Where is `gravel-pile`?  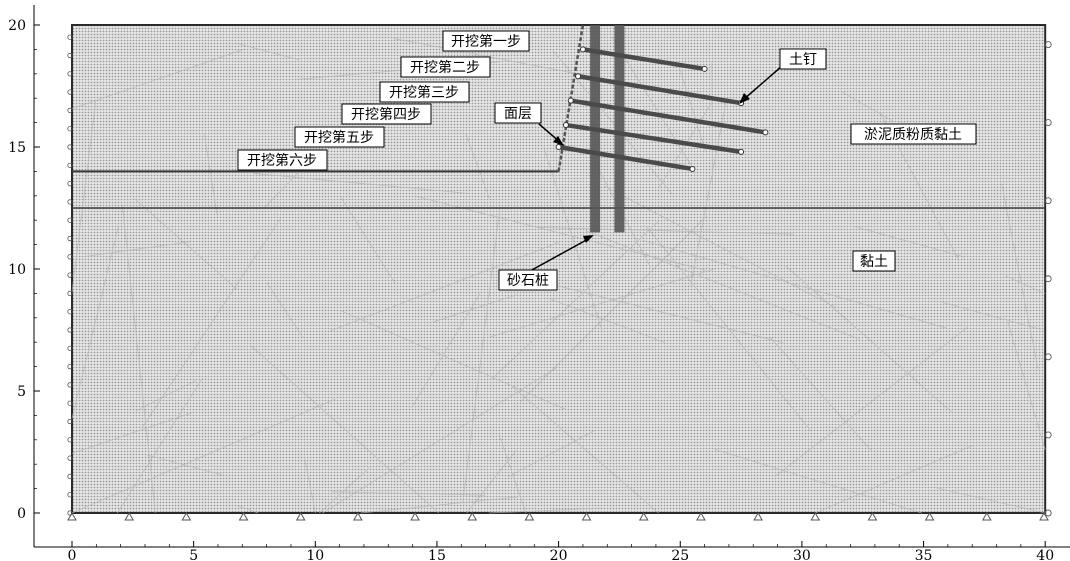 gravel-pile is located at coordinates (619, 129).